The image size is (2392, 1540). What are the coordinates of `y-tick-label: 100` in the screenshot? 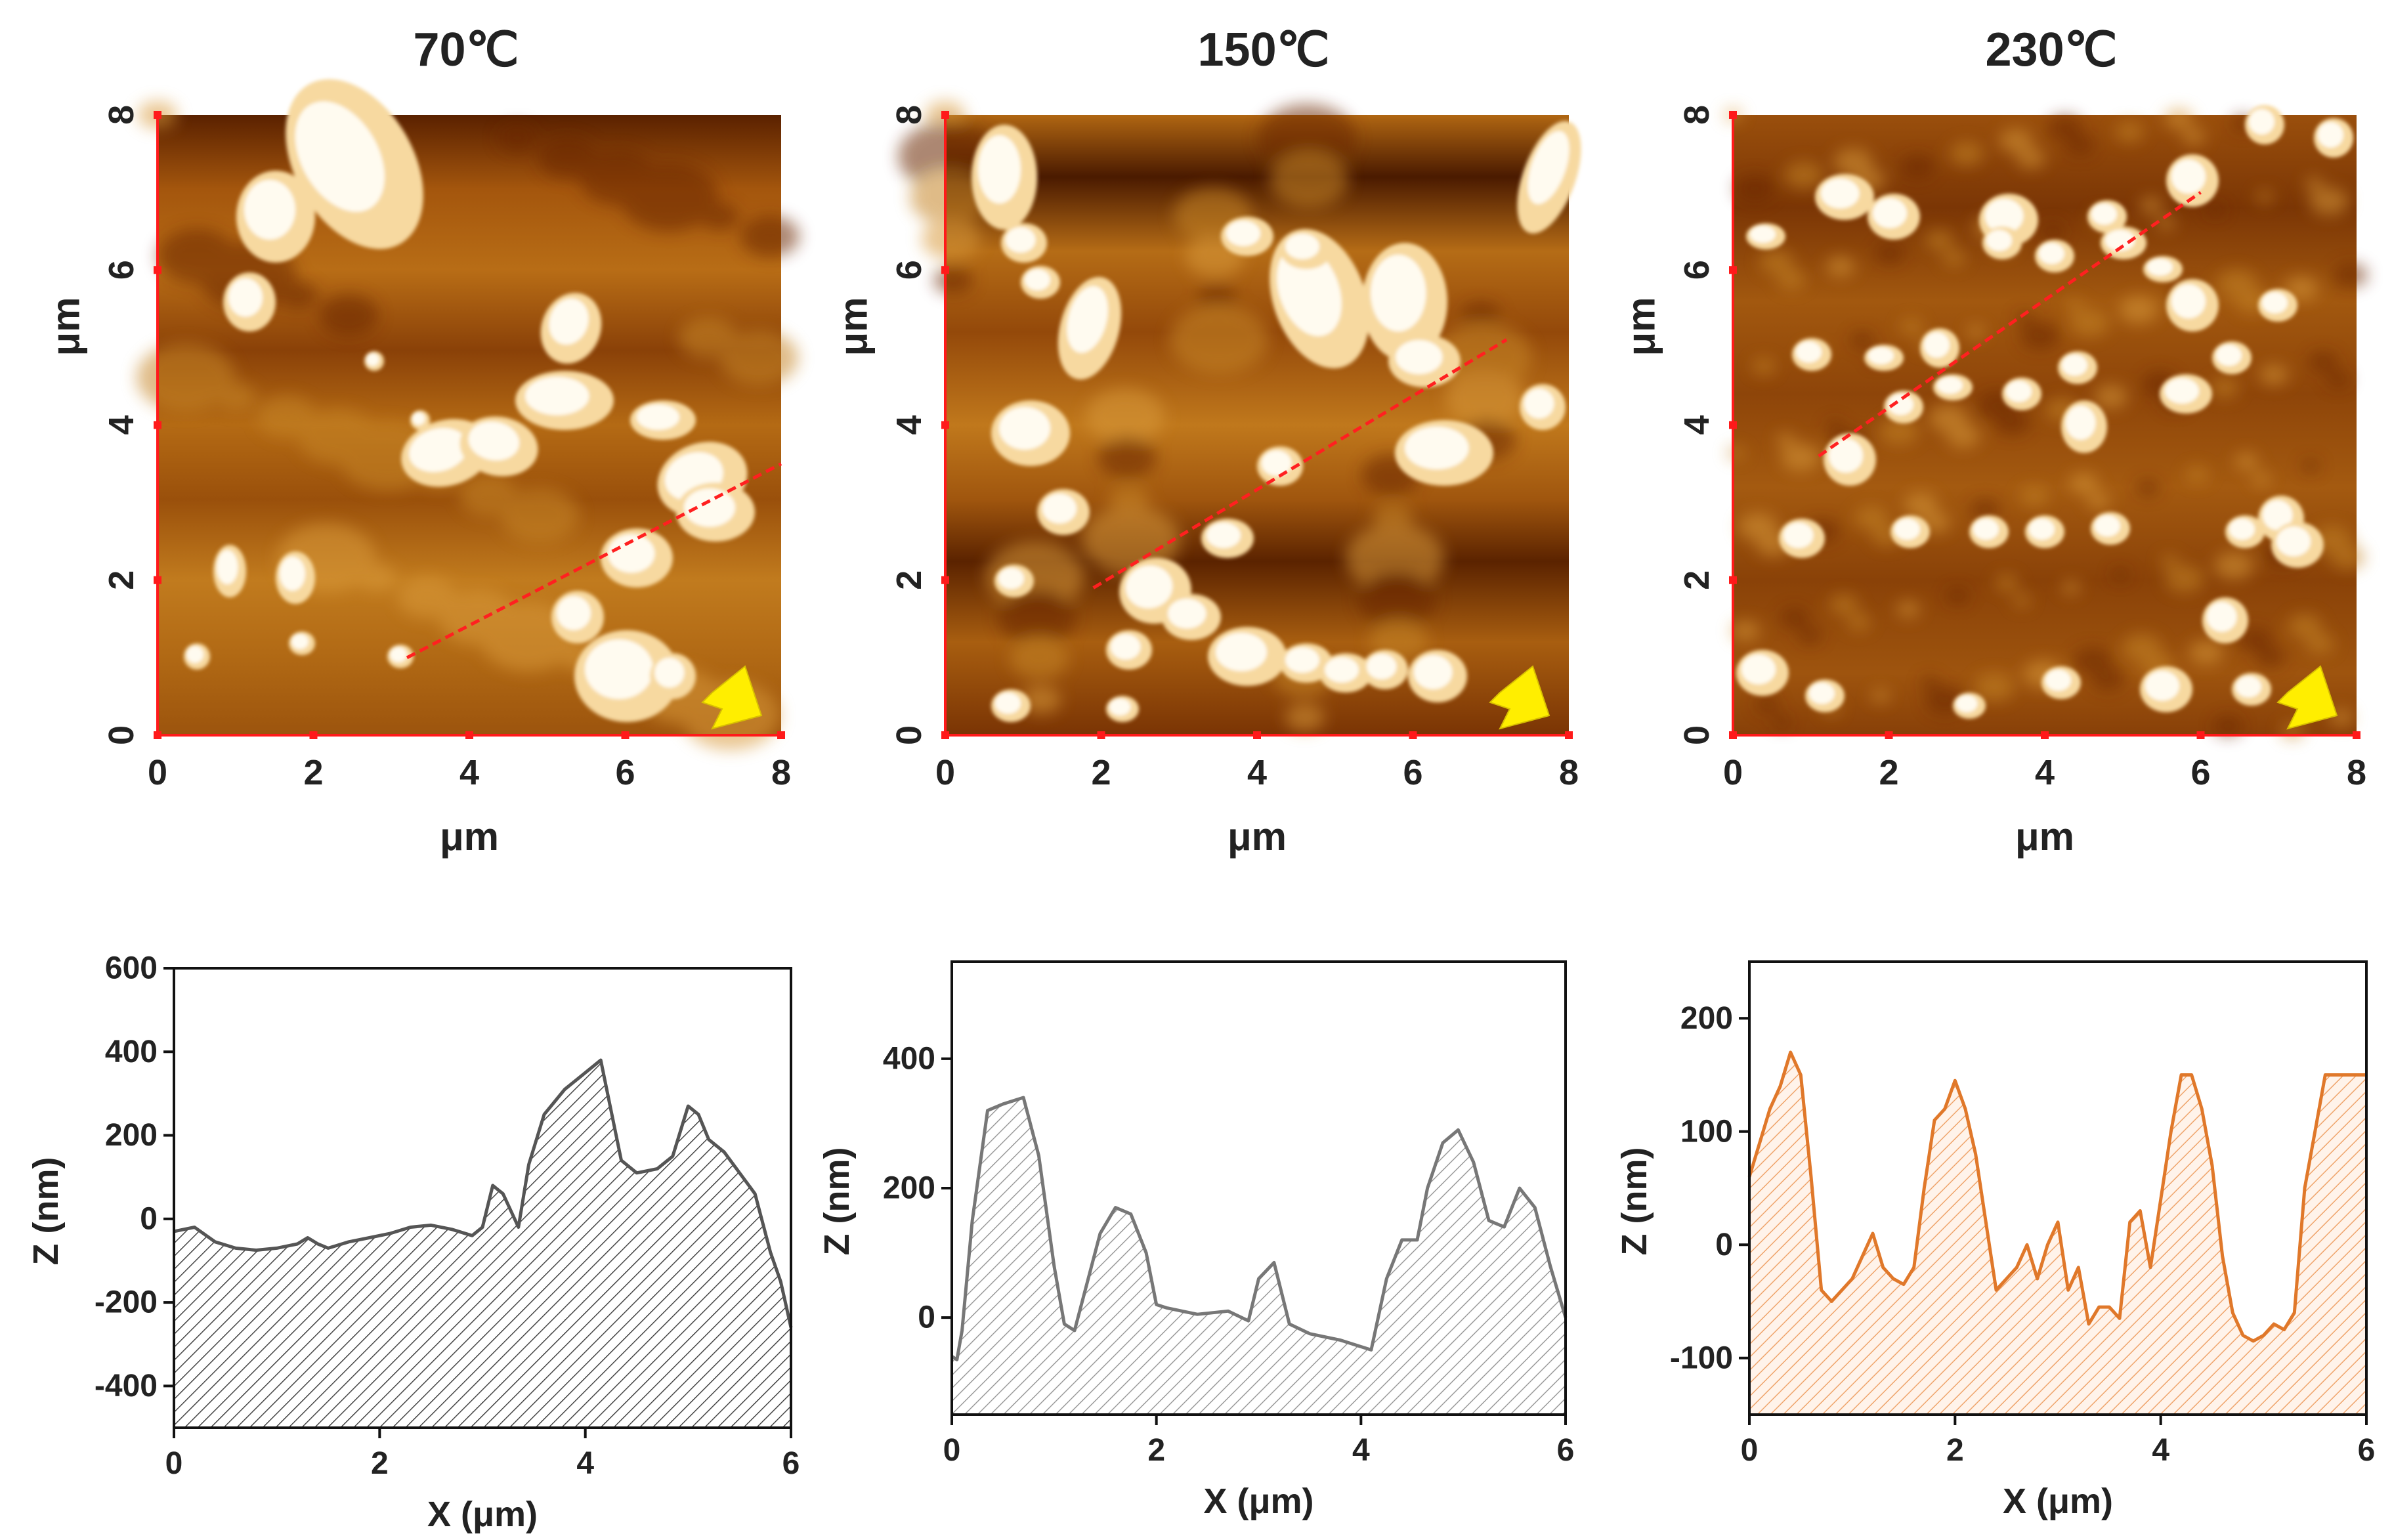 It's located at (1706, 1131).